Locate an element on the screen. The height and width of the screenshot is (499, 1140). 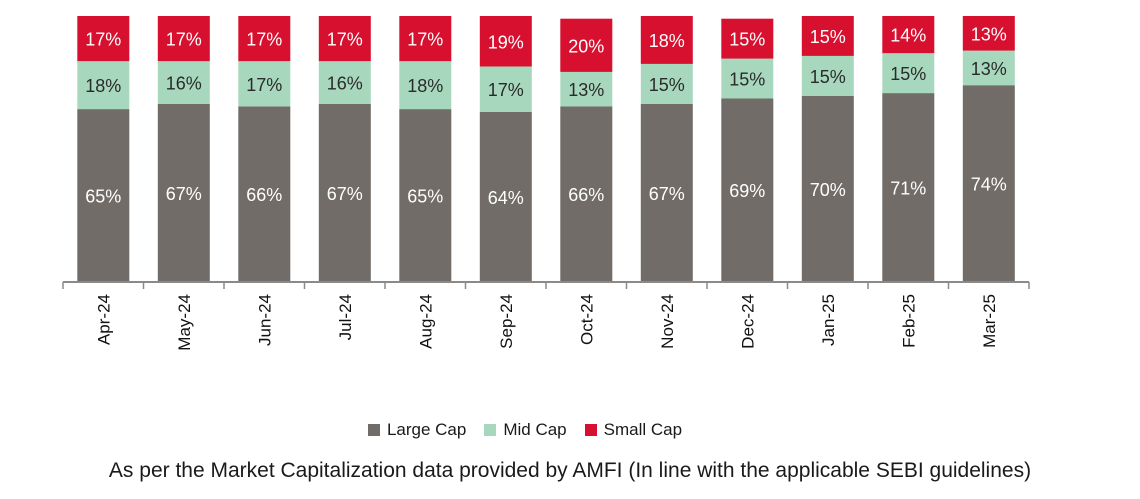
data-label-large-cap-nov-24: 67% is located at coordinates (667, 194).